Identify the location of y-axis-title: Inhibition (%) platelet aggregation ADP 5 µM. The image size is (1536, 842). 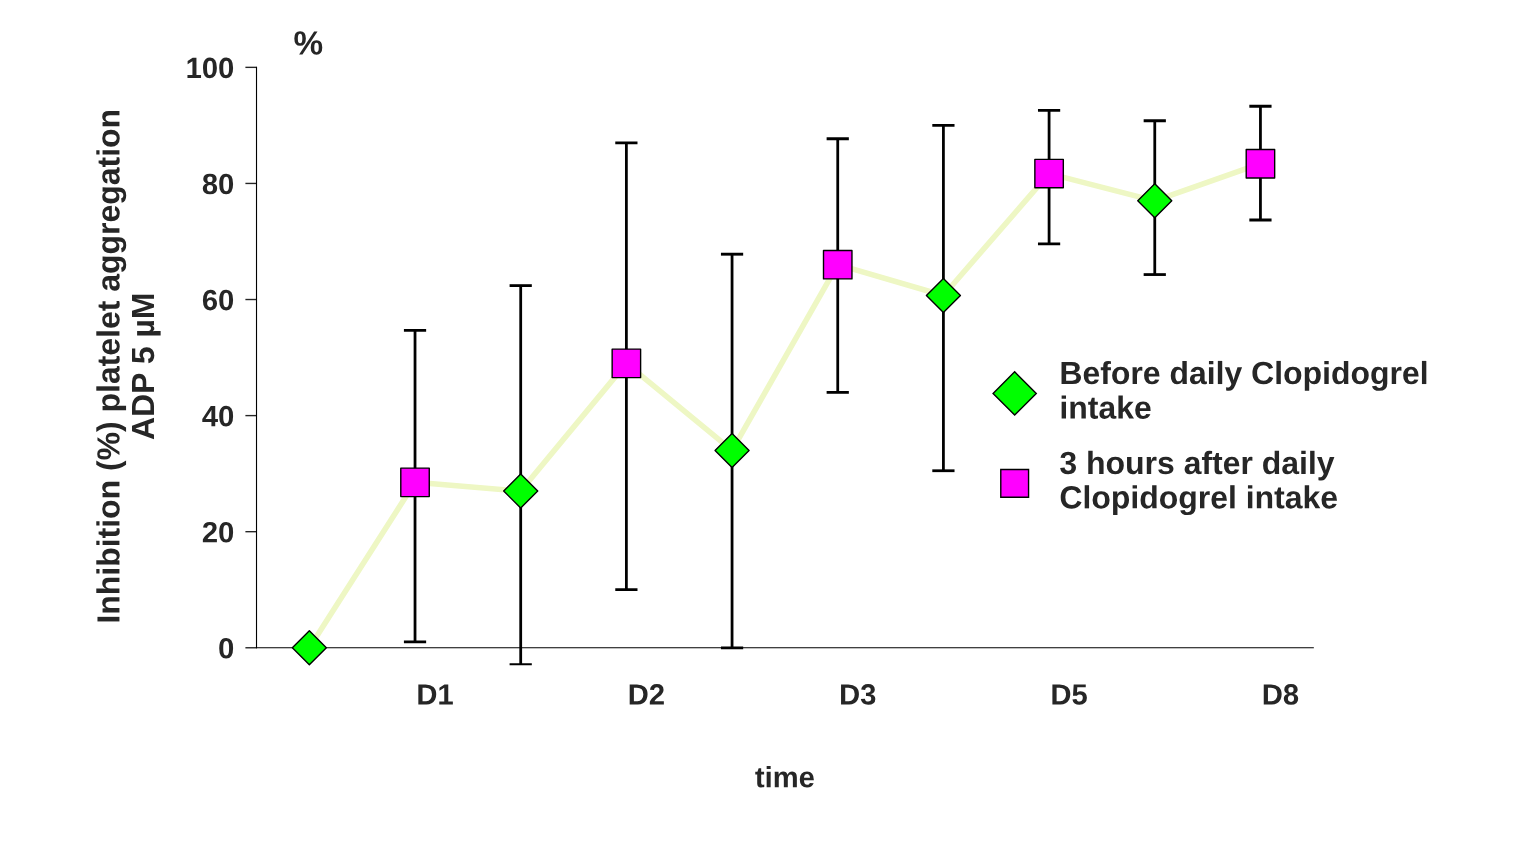
(128, 366).